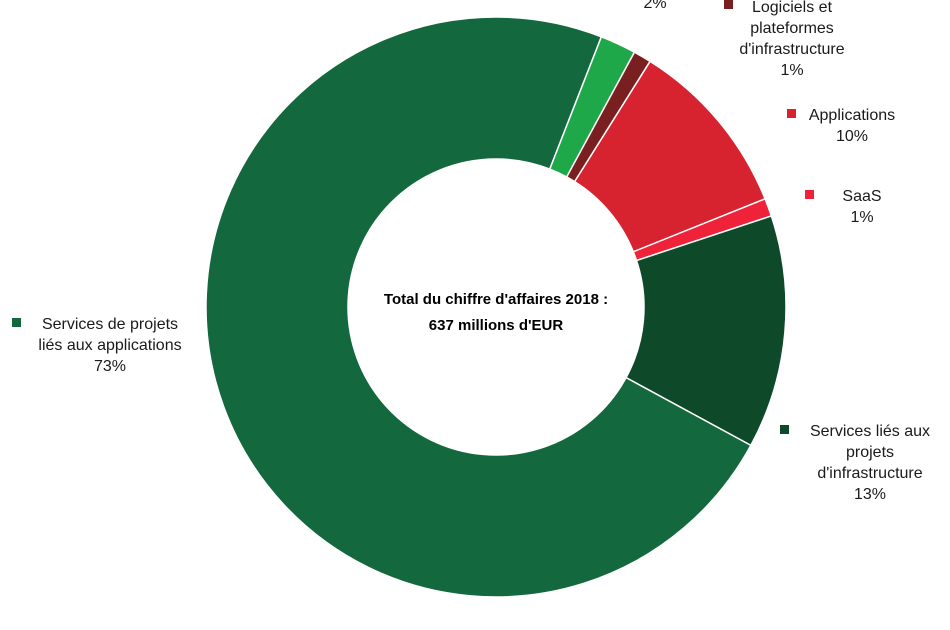  Describe the element at coordinates (792, 28) in the screenshot. I see `slice-category-label: plateformes` at that location.